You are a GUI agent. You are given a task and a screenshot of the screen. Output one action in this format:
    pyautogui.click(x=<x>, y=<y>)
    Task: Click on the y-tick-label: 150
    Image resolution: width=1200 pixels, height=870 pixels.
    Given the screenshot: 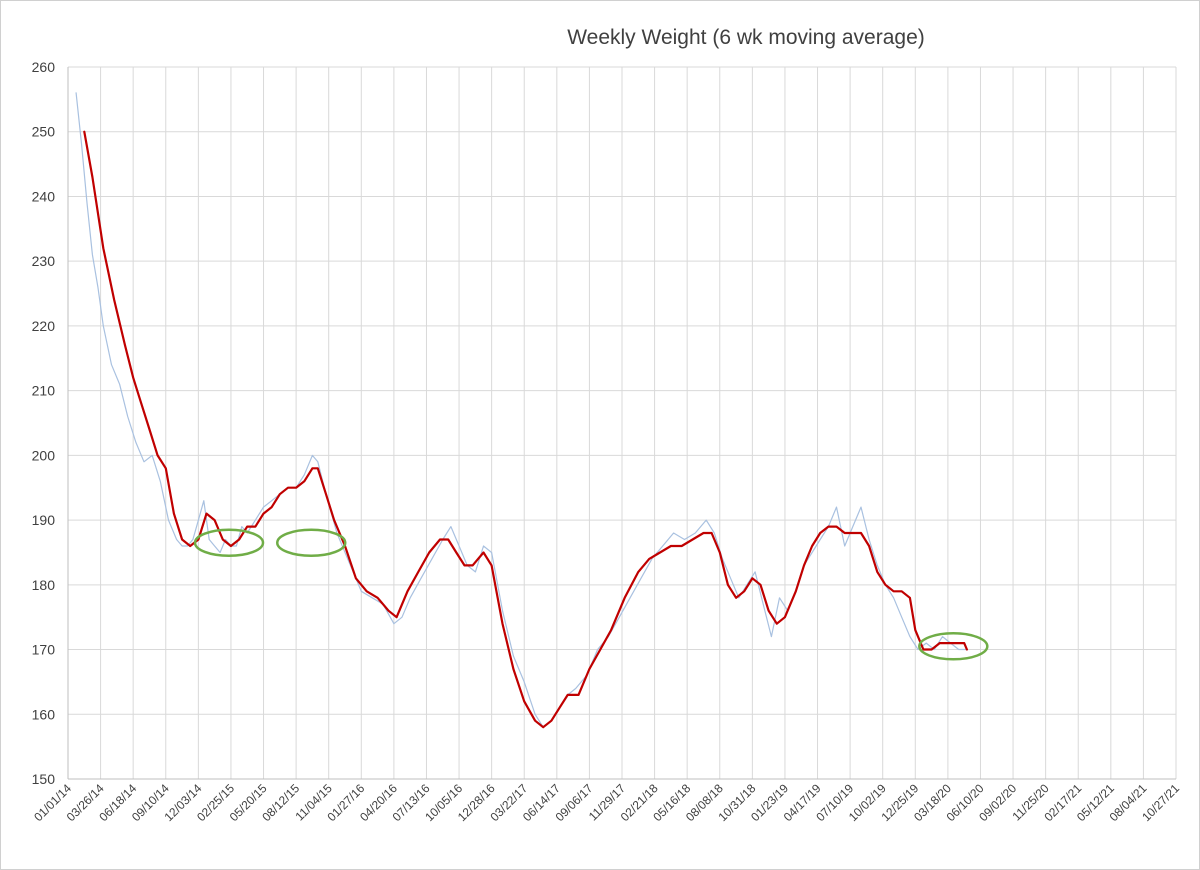 What is the action you would take?
    pyautogui.click(x=44, y=779)
    